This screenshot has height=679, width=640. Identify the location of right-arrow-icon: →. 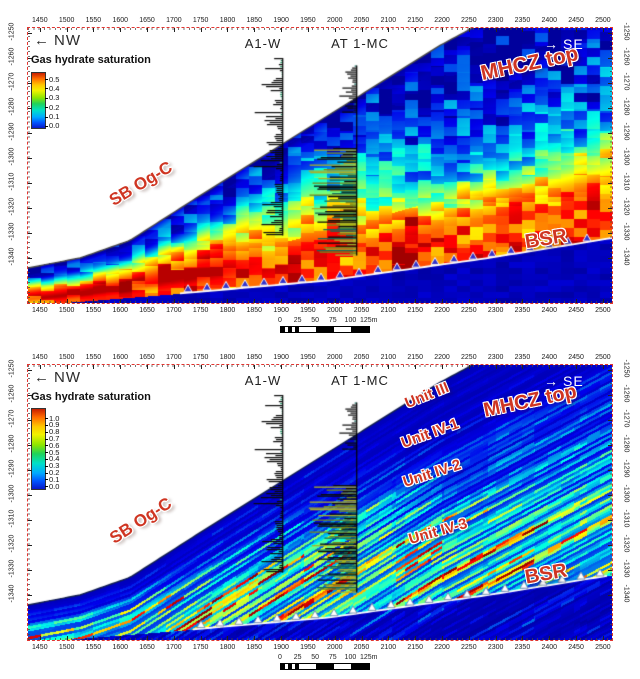
(551, 381).